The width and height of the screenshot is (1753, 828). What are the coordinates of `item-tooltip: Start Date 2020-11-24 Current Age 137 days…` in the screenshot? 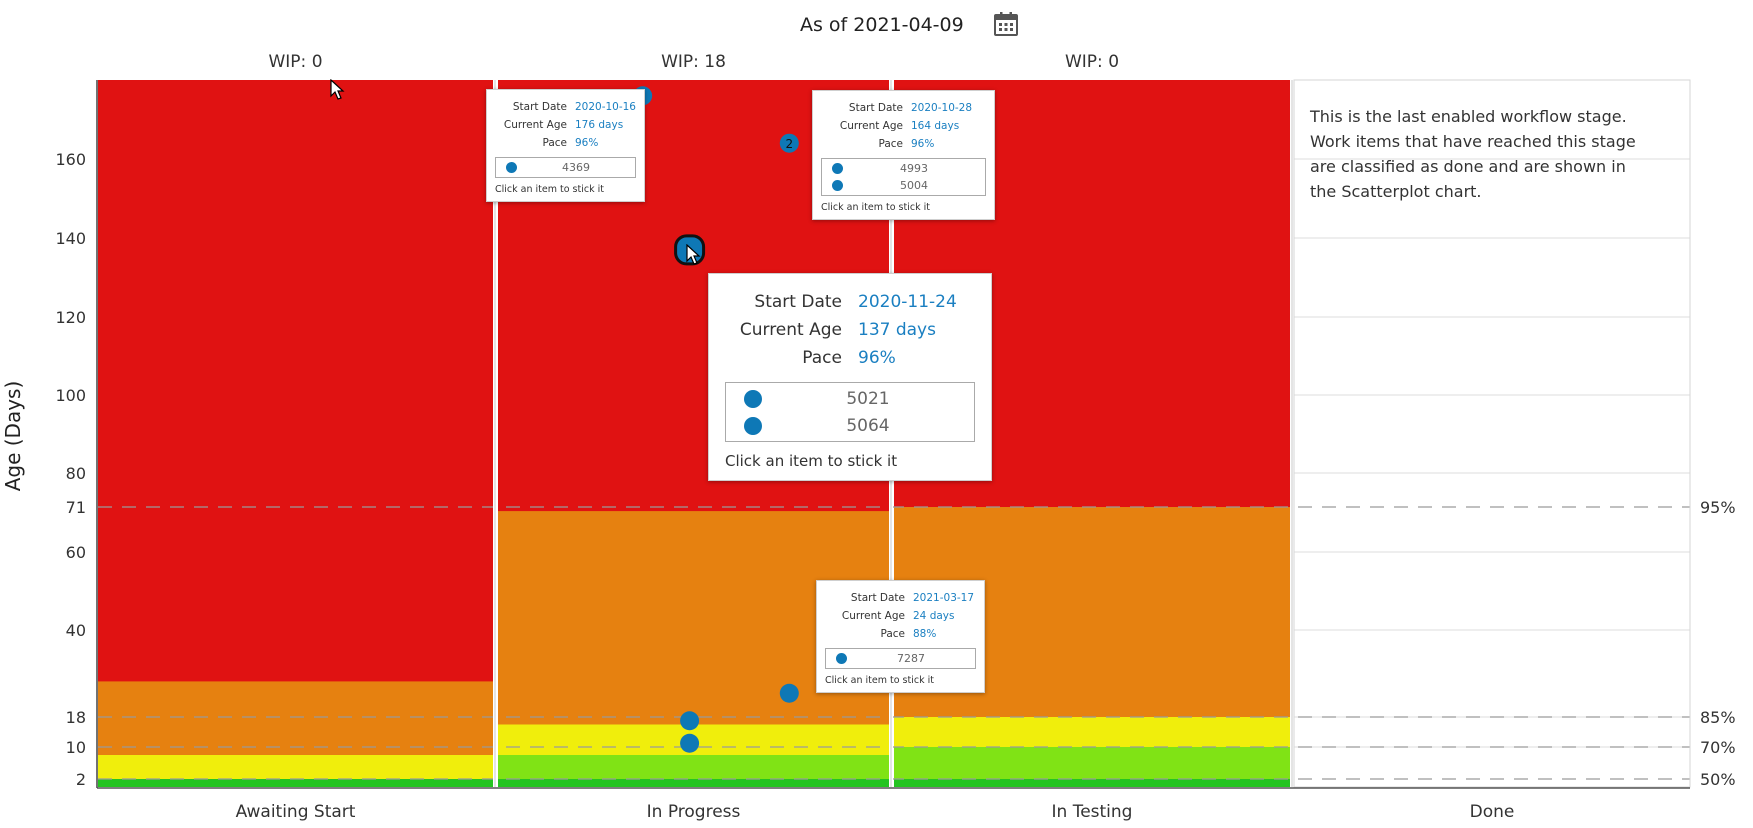 It's located at (850, 377).